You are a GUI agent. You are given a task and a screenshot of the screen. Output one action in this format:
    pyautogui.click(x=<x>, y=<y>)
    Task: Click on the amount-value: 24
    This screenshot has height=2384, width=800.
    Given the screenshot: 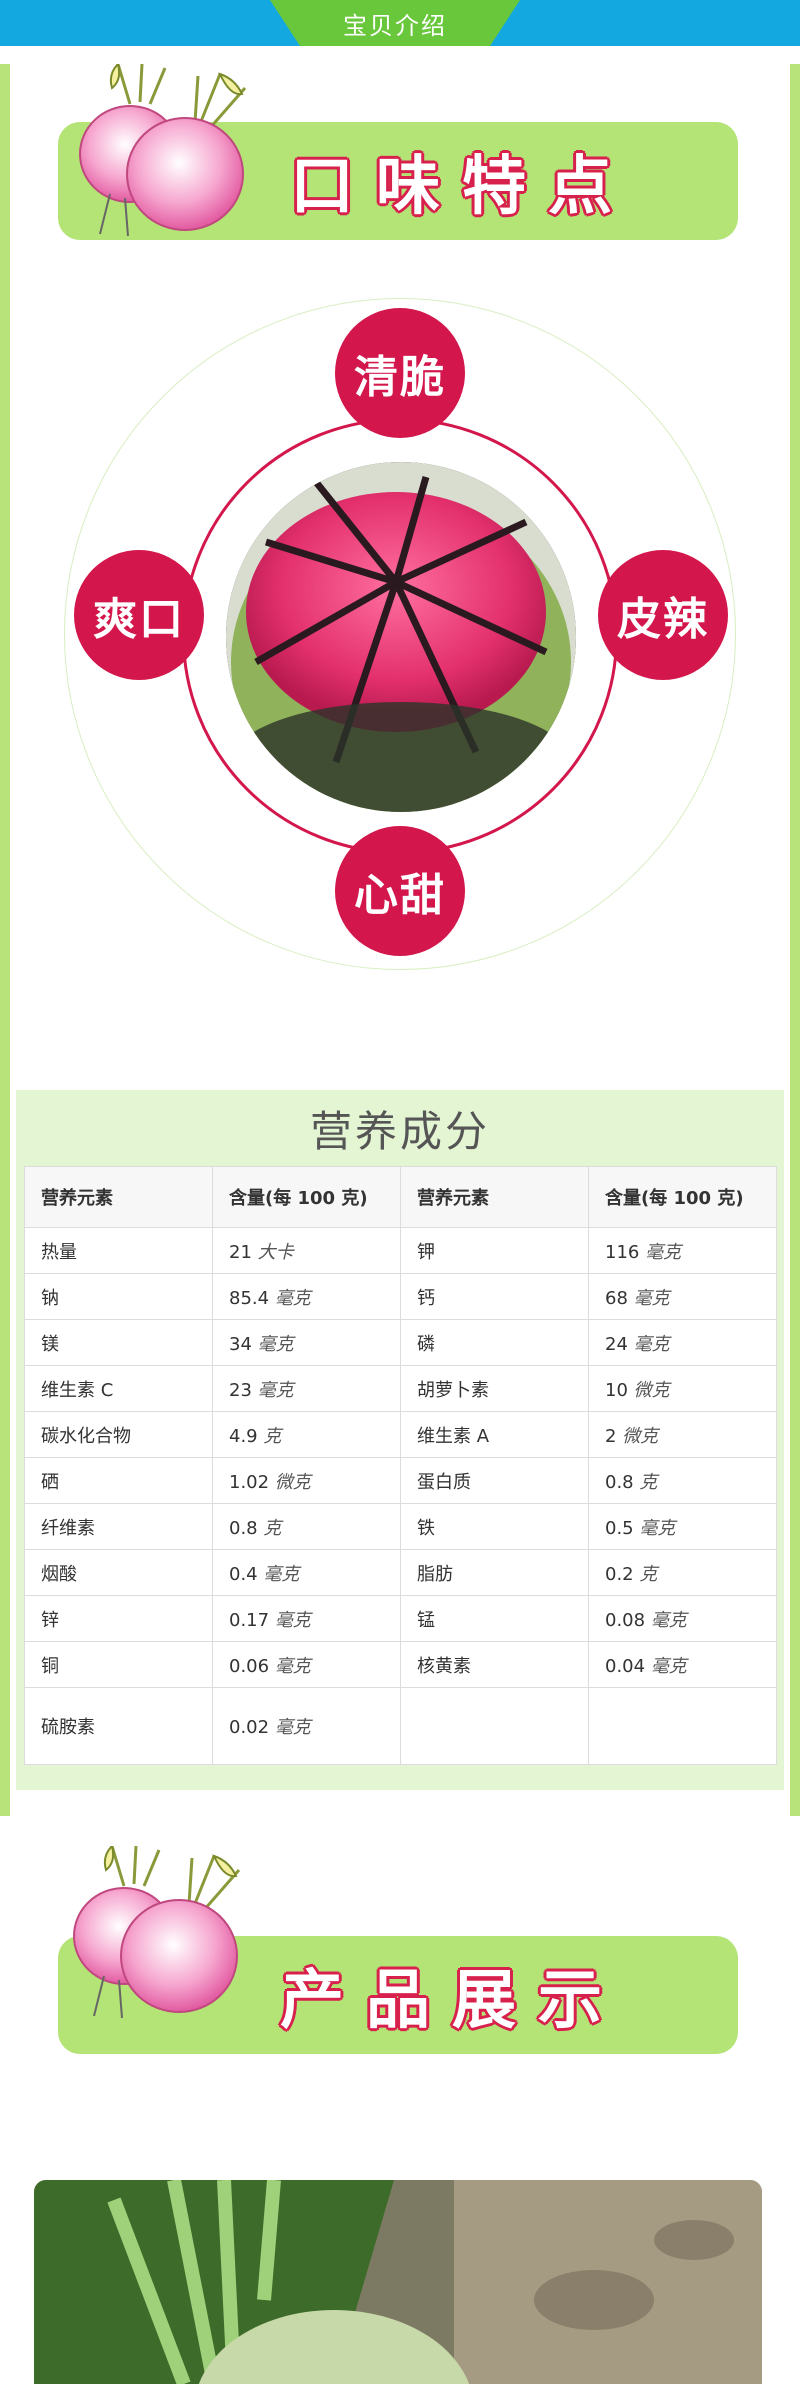 What is the action you would take?
    pyautogui.click(x=616, y=1344)
    